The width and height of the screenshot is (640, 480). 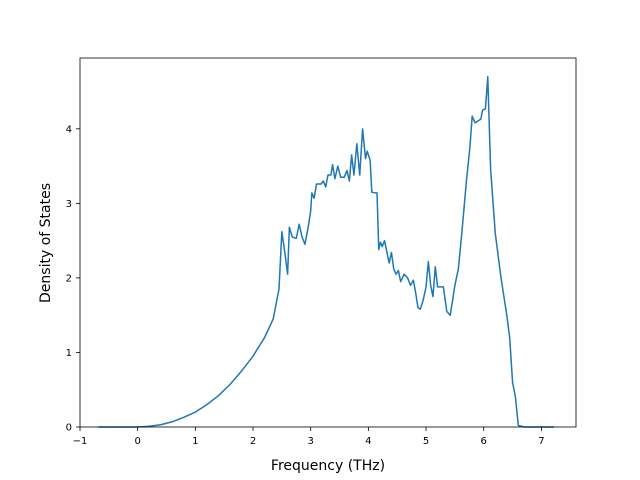 I want to click on x-tick-label: 2, so click(x=253, y=441).